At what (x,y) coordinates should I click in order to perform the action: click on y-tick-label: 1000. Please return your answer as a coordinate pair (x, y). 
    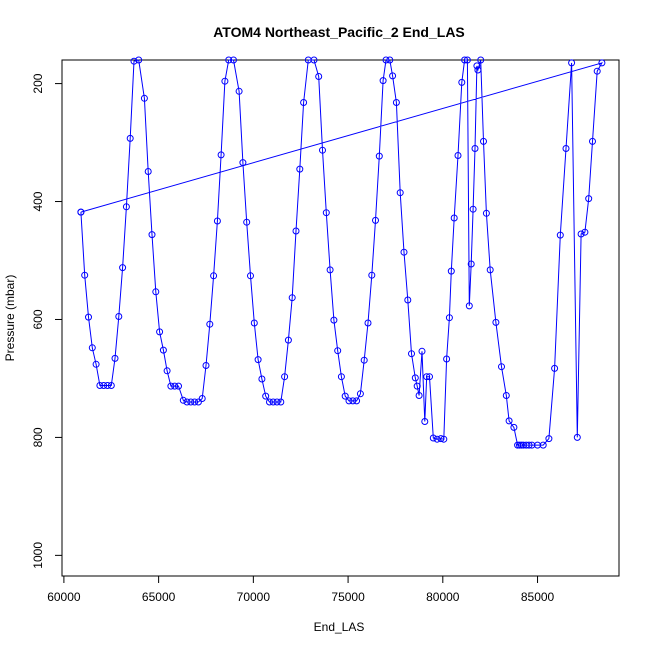
    Looking at the image, I should click on (38, 555).